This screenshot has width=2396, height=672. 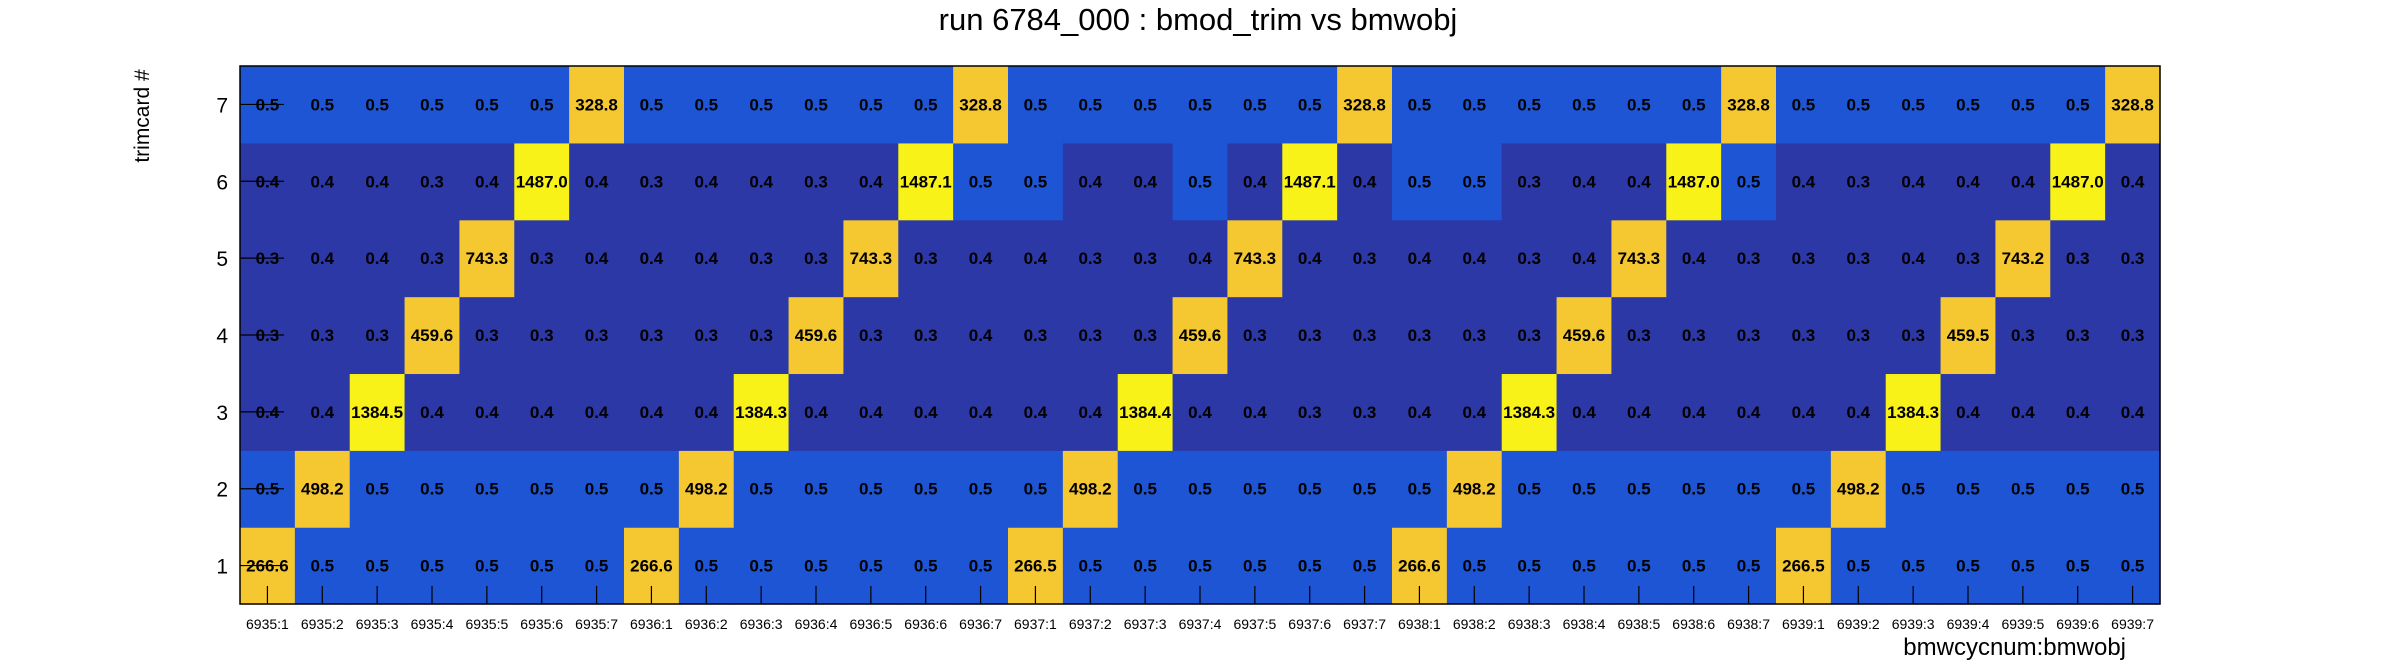 What do you see at coordinates (651, 566) in the screenshot?
I see `cell-value-label: 266.6` at bounding box center [651, 566].